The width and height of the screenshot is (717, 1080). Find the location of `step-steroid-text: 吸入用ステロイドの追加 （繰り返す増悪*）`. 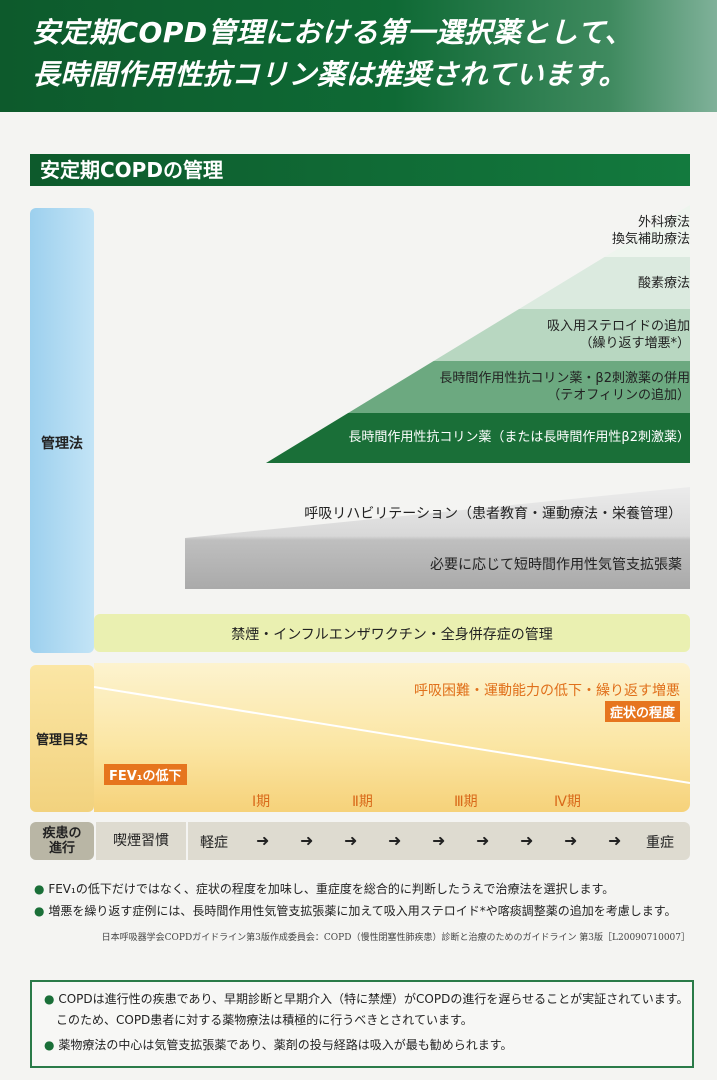

step-steroid-text: 吸入用ステロイドの追加 （繰り返す増悪*） is located at coordinates (618, 335).